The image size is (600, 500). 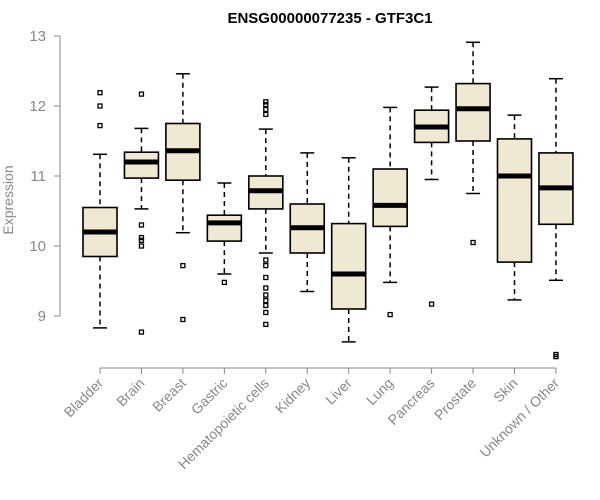 I want to click on x-tick-label: Brain, so click(x=130, y=392).